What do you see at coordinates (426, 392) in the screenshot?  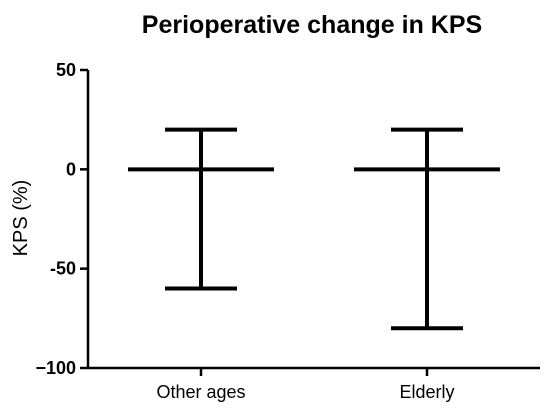 I see `x-tick-label: Elderly` at bounding box center [426, 392].